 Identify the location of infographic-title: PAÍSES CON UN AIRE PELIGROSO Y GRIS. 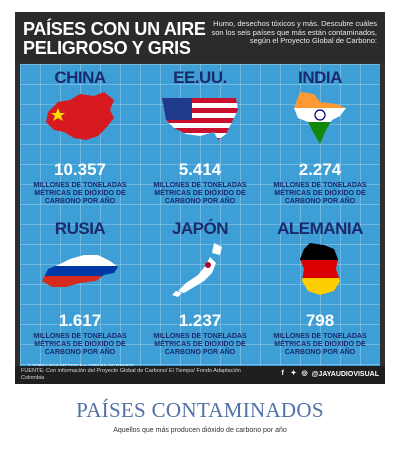
(114, 39).